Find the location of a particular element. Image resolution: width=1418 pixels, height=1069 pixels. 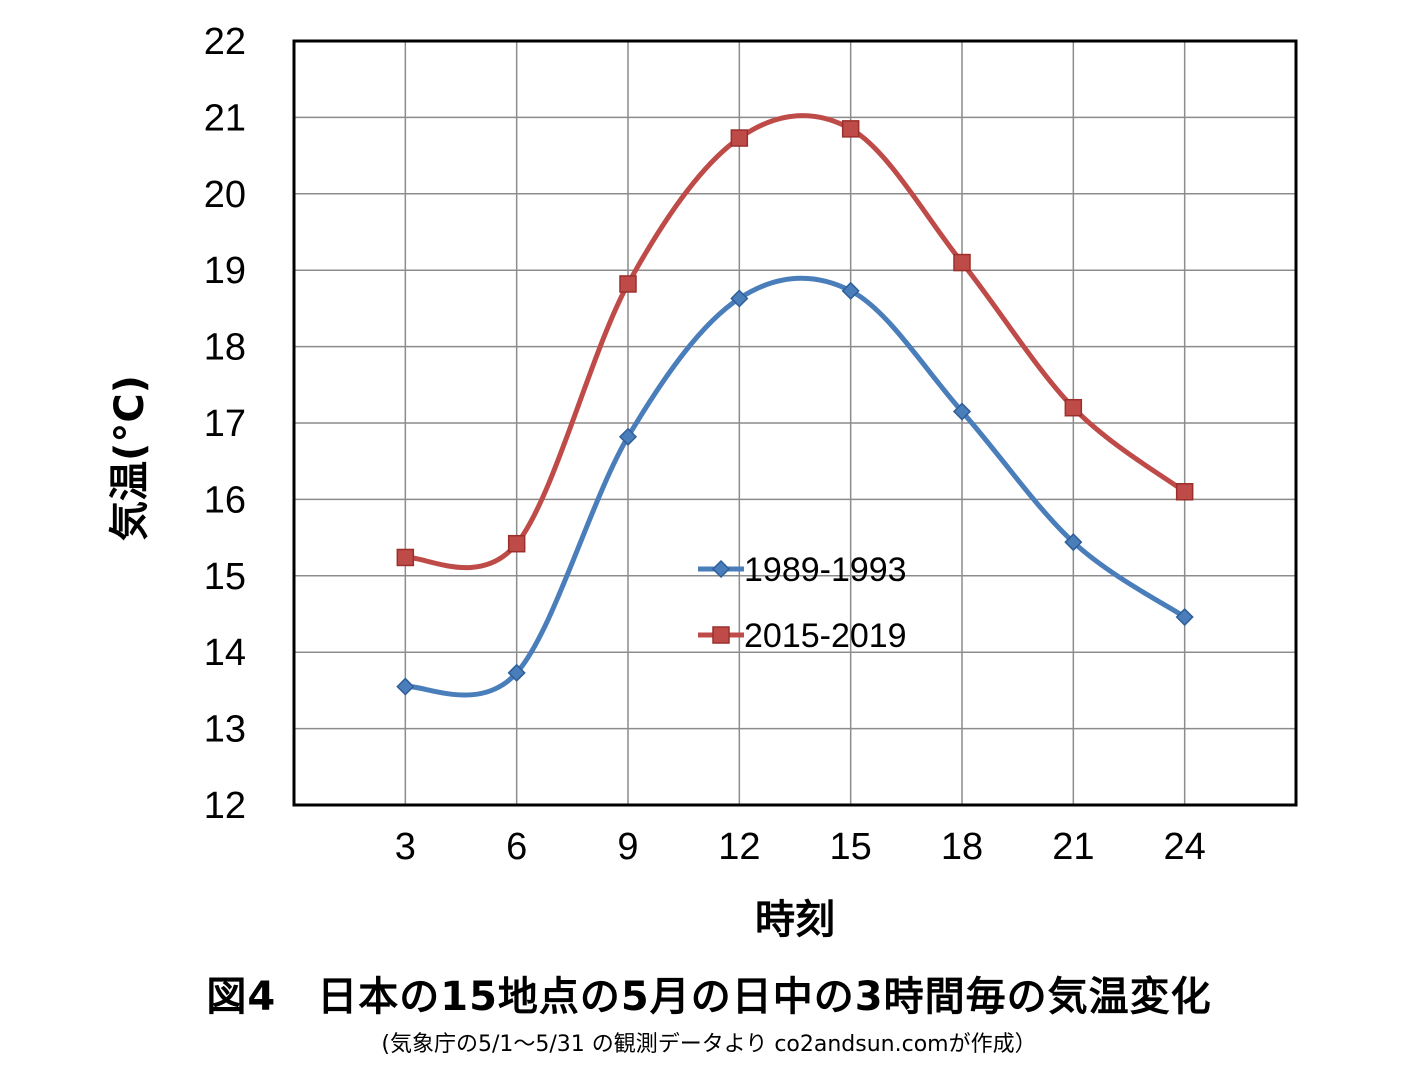

x-tick-label: 9 is located at coordinates (627, 847).